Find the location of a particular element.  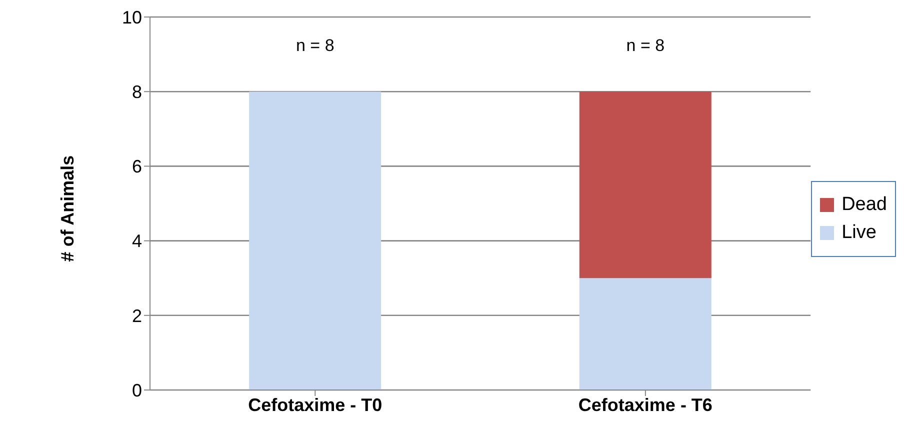

y-tick-label: 4 is located at coordinates (137, 241).